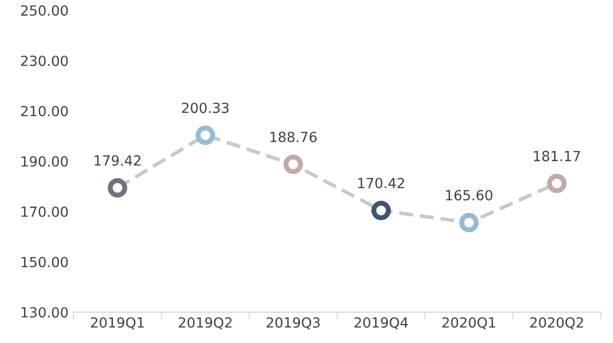 The image size is (613, 343). Describe the element at coordinates (381, 323) in the screenshot. I see `x-tick-label: 2019Q4` at that location.